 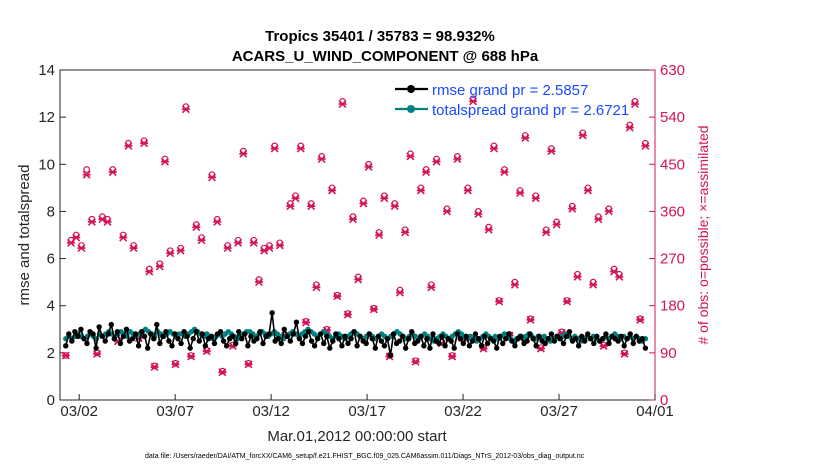 I want to click on left-tick-label: 4, so click(x=51, y=306).